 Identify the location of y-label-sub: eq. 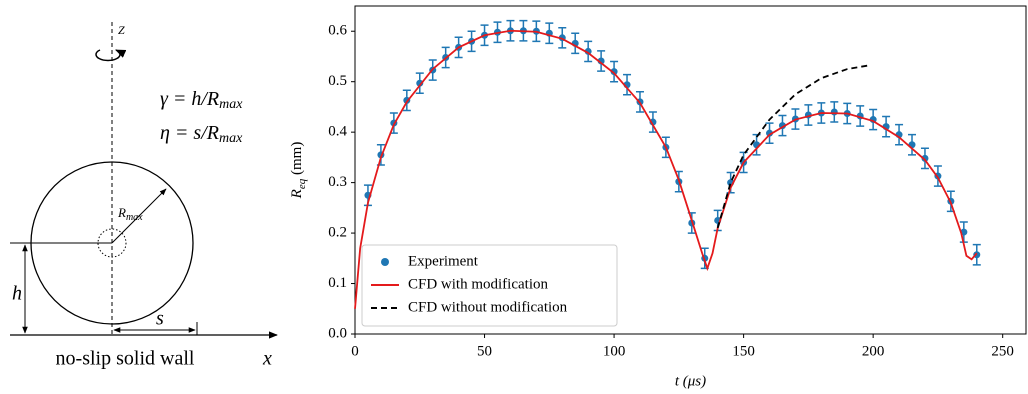
(302, 183).